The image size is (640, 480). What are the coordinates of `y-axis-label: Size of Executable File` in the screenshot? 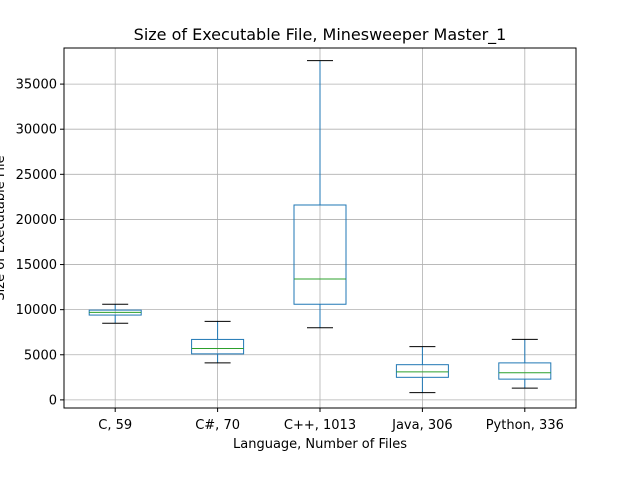 It's located at (4, 227).